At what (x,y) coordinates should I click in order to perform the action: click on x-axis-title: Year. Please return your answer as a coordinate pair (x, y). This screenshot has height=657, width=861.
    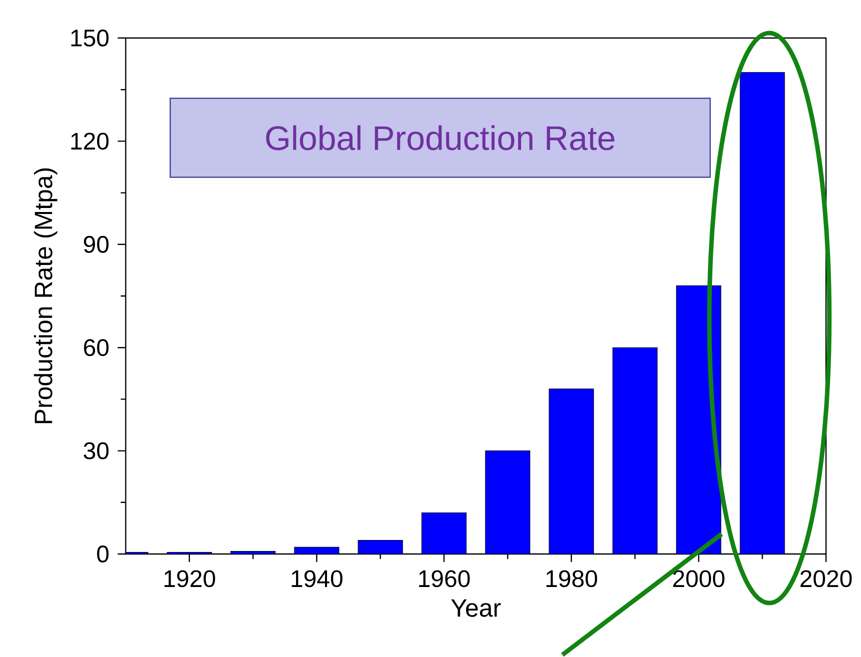
    Looking at the image, I should click on (476, 609).